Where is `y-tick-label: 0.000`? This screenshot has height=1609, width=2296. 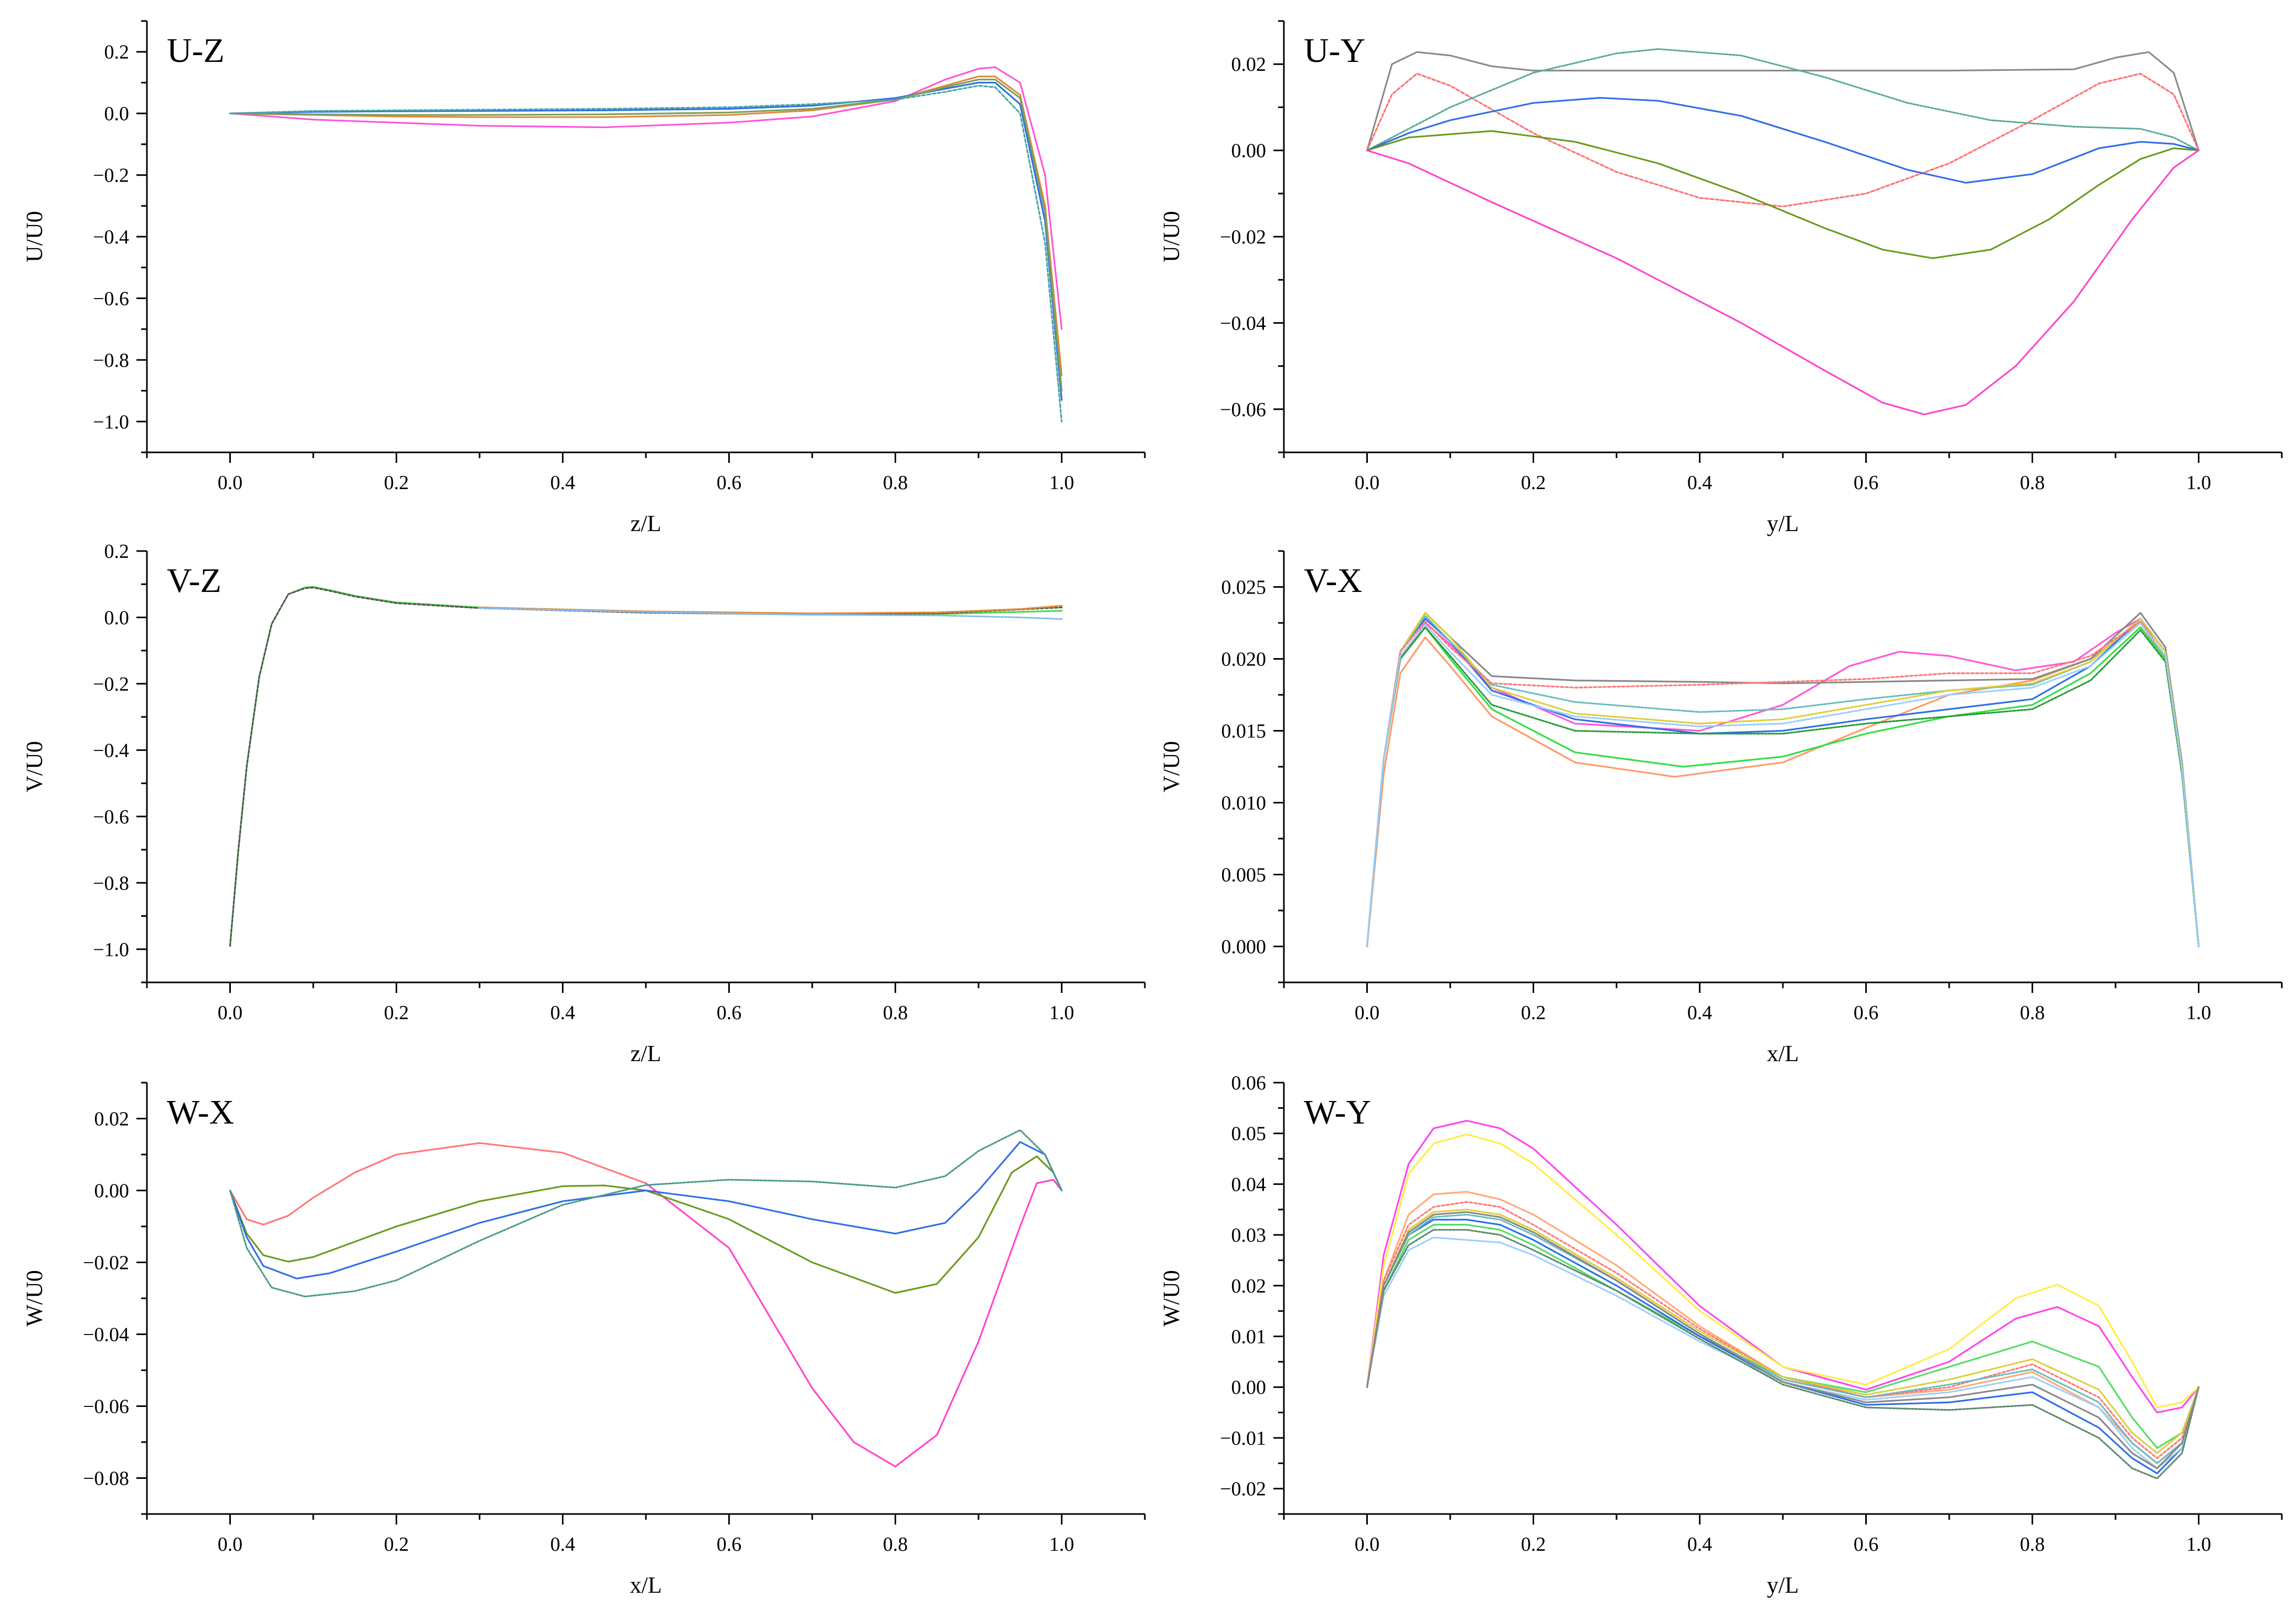 y-tick-label: 0.000 is located at coordinates (1244, 947).